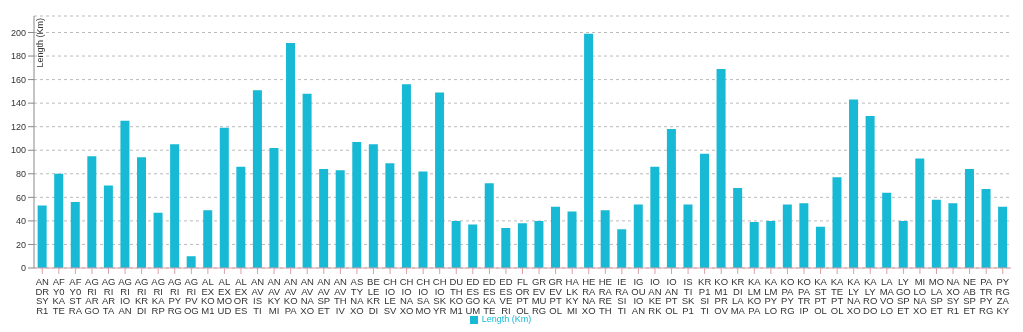 The height and width of the screenshot is (332, 1023). I want to click on x-tick-label: AGRIKRDI, so click(141, 296).